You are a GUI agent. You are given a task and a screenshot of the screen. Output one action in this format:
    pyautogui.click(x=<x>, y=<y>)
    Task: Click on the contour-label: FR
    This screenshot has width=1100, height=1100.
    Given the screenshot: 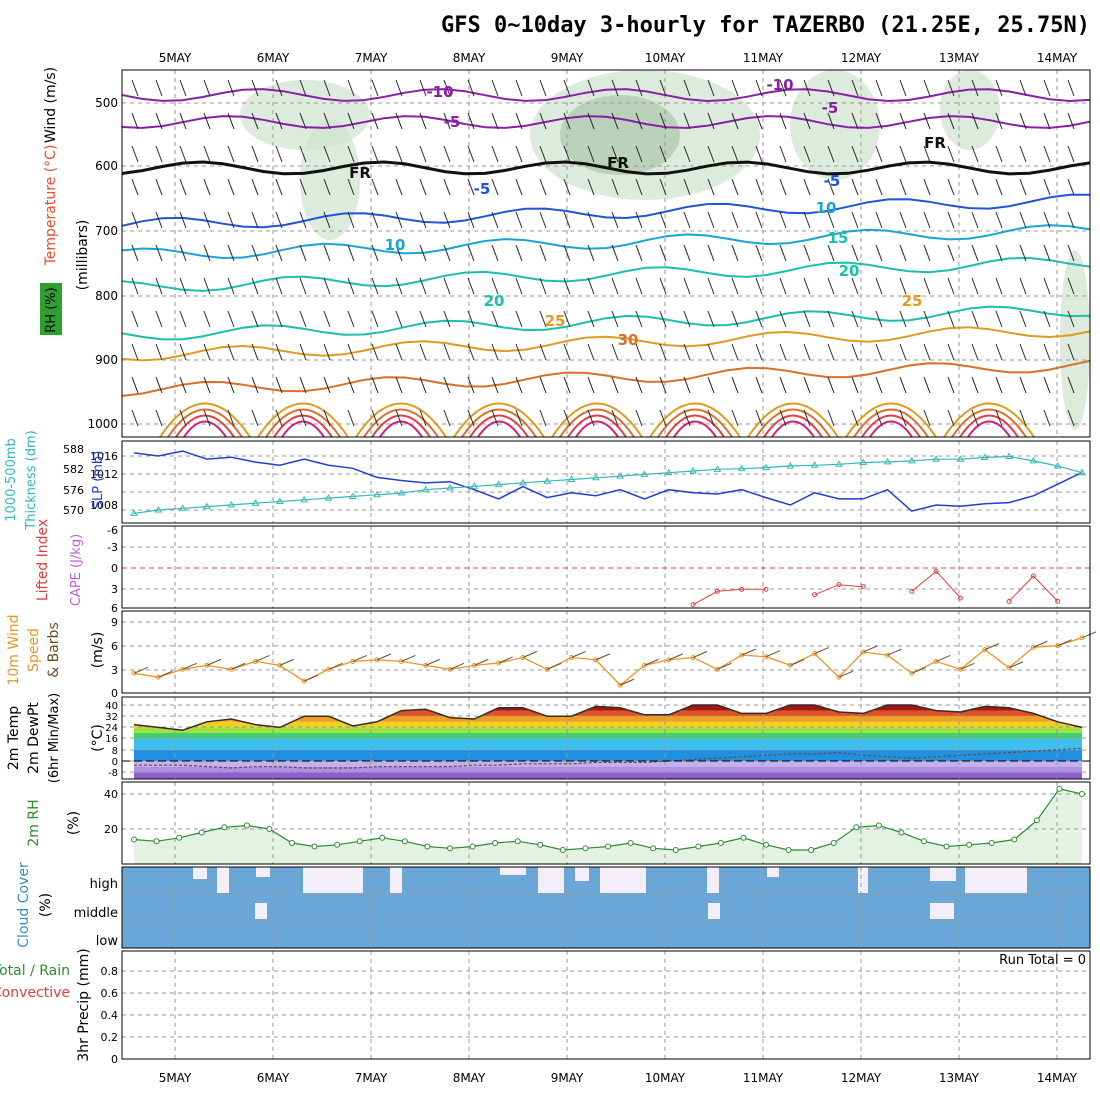 What is the action you would take?
    pyautogui.click(x=618, y=163)
    